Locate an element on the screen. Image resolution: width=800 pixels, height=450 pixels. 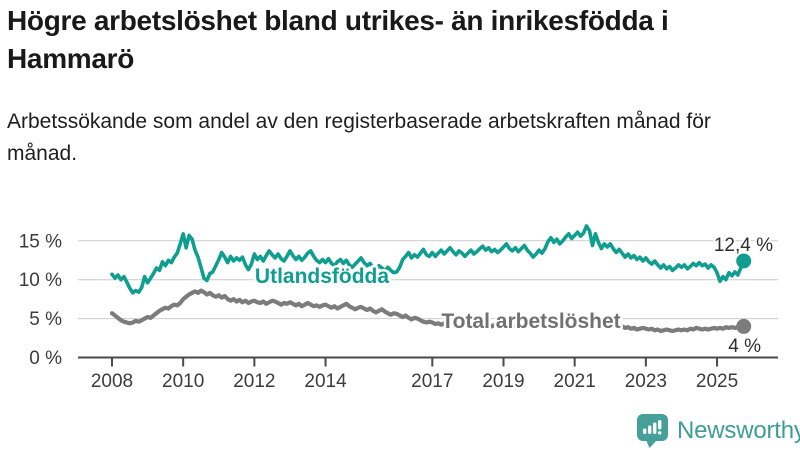
newsworthy-logo: Newsworthy is located at coordinates (718, 430).